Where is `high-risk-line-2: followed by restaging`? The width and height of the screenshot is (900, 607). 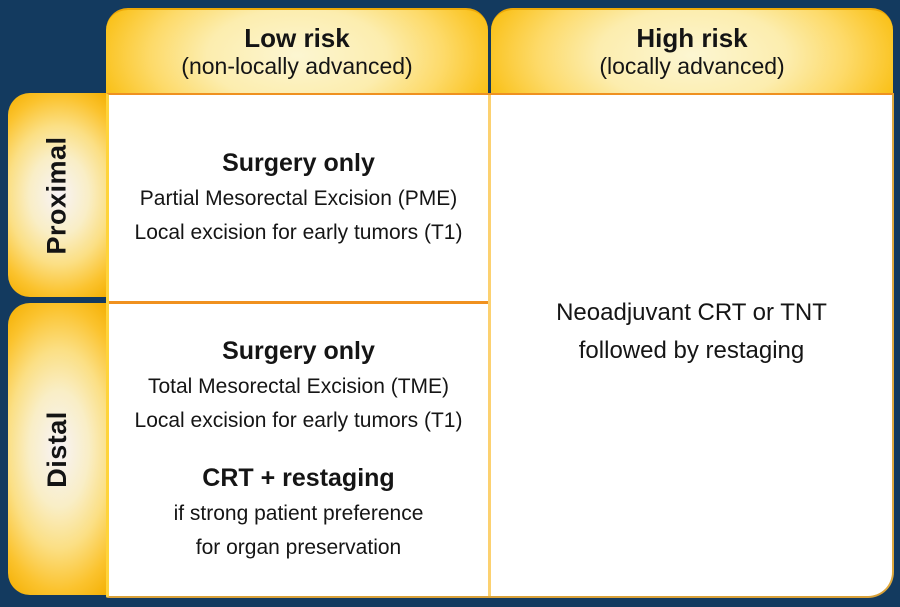
high-risk-line-2: followed by restaging is located at coordinates (691, 350).